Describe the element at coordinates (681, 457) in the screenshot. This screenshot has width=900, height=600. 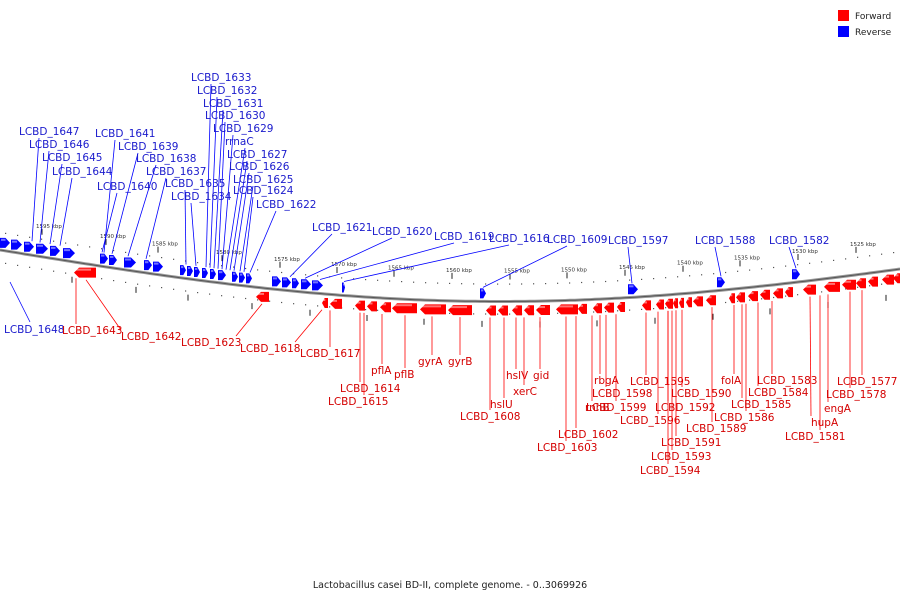
I see `gene-label-lcbd-1593: LCBD_1593` at that location.